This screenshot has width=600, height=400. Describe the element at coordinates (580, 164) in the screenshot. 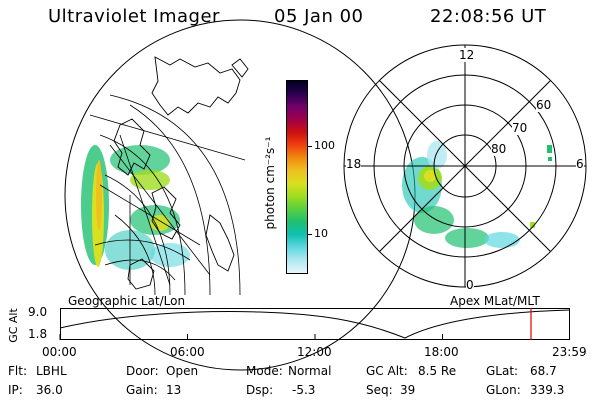

I see `mlt-label-6: 6` at that location.